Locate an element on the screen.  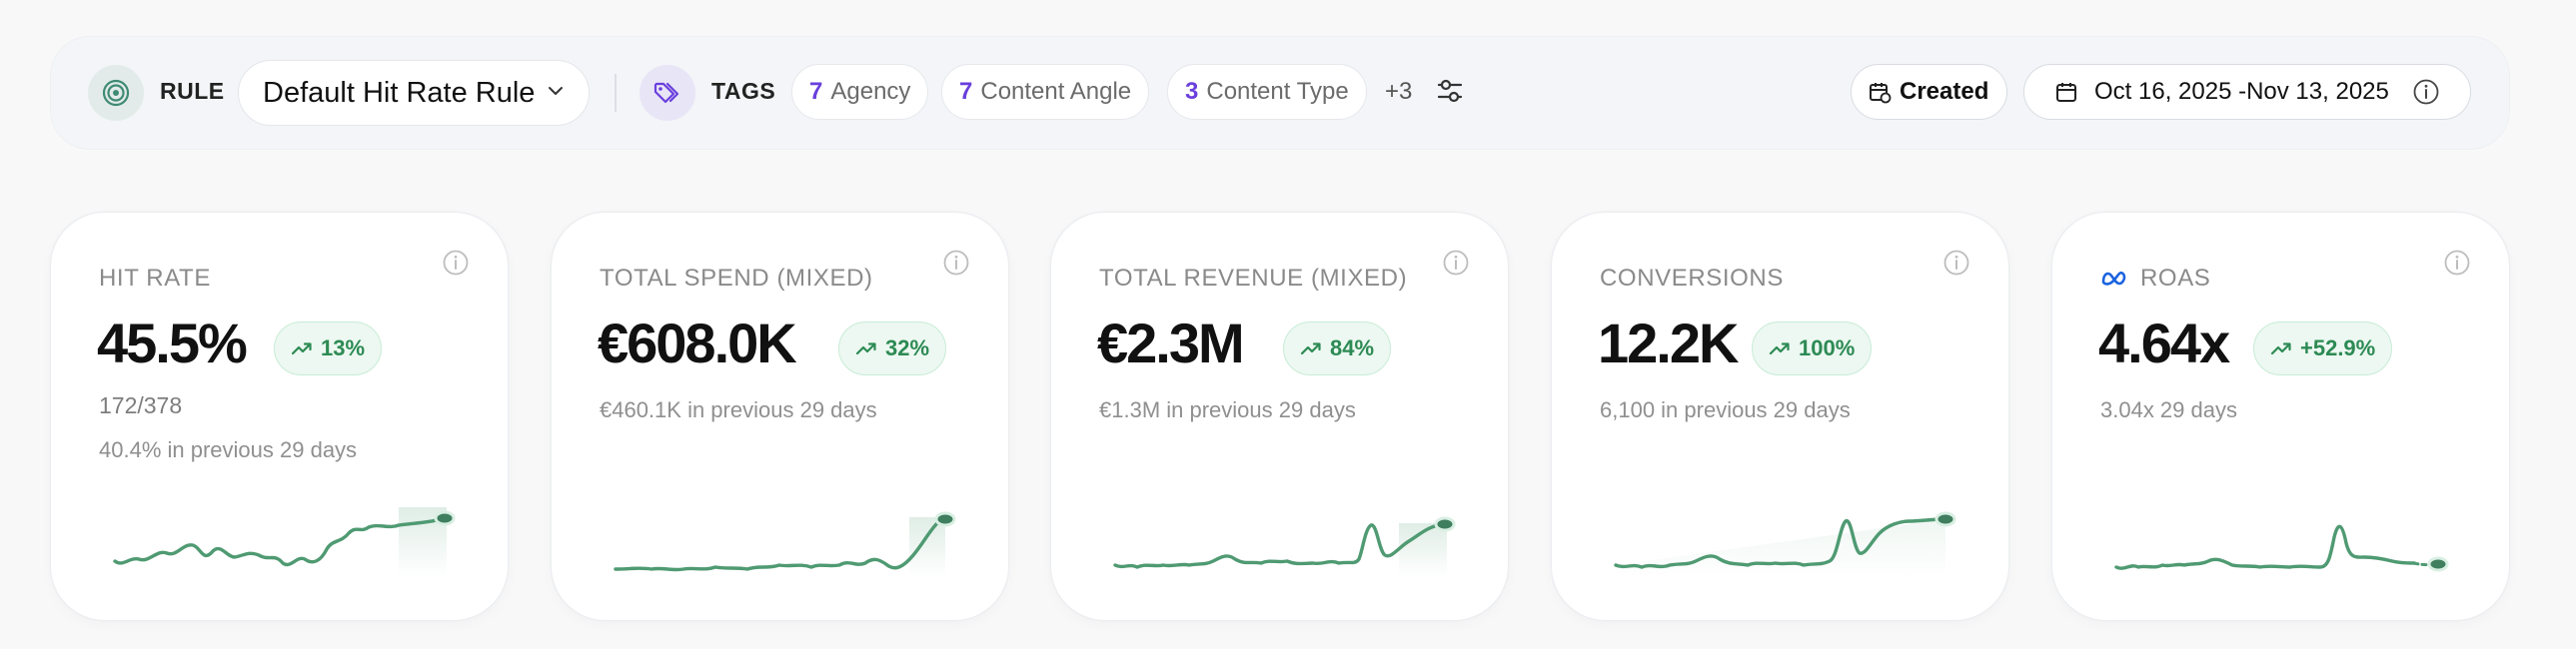
kpi-title: ROAS is located at coordinates (2175, 279).